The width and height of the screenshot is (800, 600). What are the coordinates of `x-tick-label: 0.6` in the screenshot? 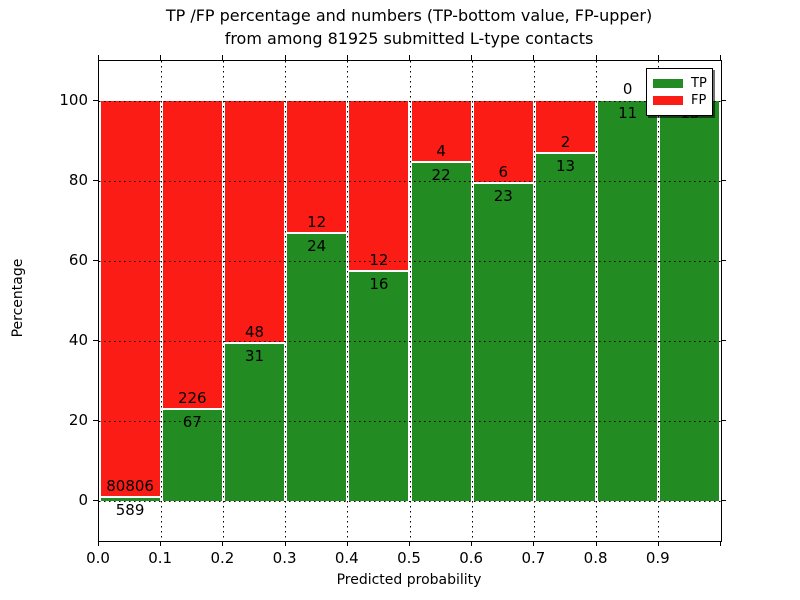 It's located at (471, 558).